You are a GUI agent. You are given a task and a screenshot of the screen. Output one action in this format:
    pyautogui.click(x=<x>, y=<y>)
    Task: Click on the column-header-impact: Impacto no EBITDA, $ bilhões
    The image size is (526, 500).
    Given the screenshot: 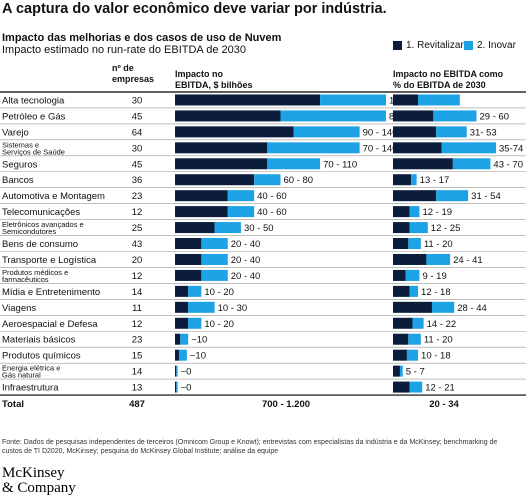 What is the action you would take?
    pyautogui.click(x=214, y=80)
    